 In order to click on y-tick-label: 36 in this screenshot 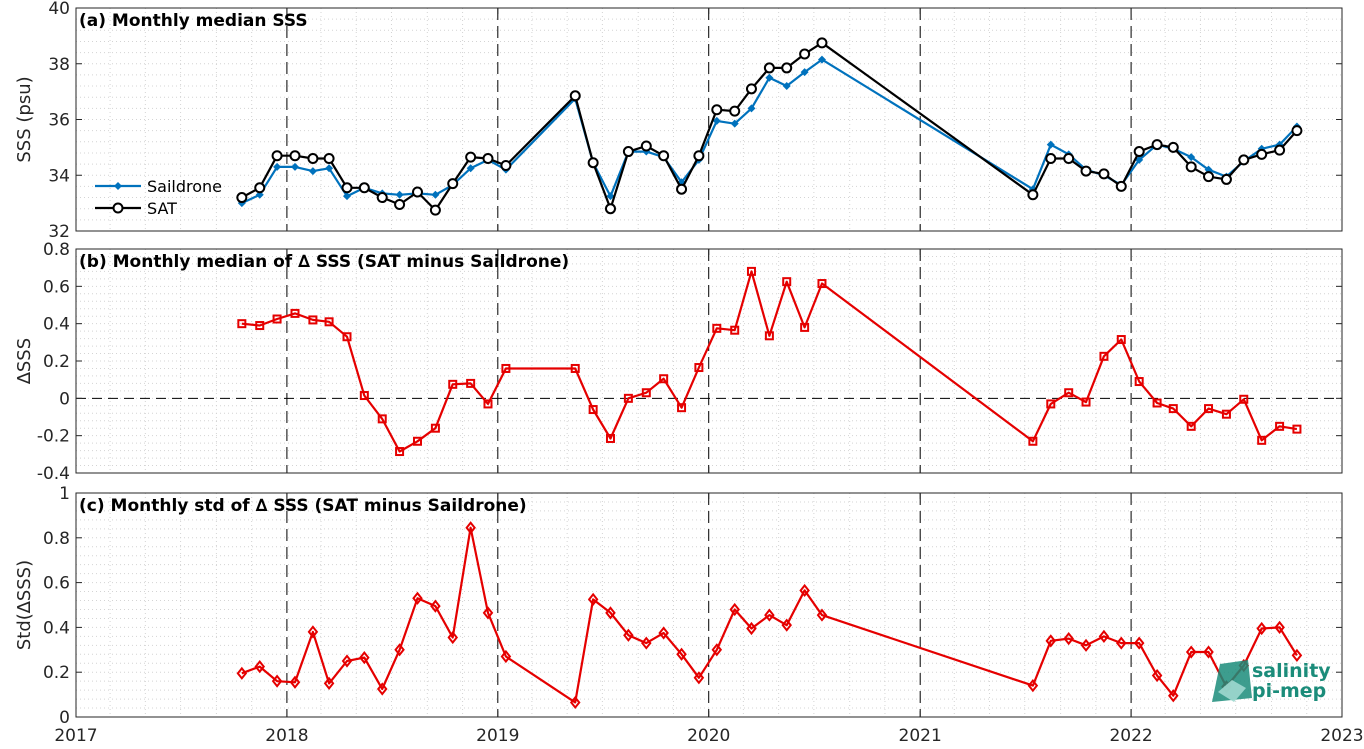, I will do `click(59, 121)`.